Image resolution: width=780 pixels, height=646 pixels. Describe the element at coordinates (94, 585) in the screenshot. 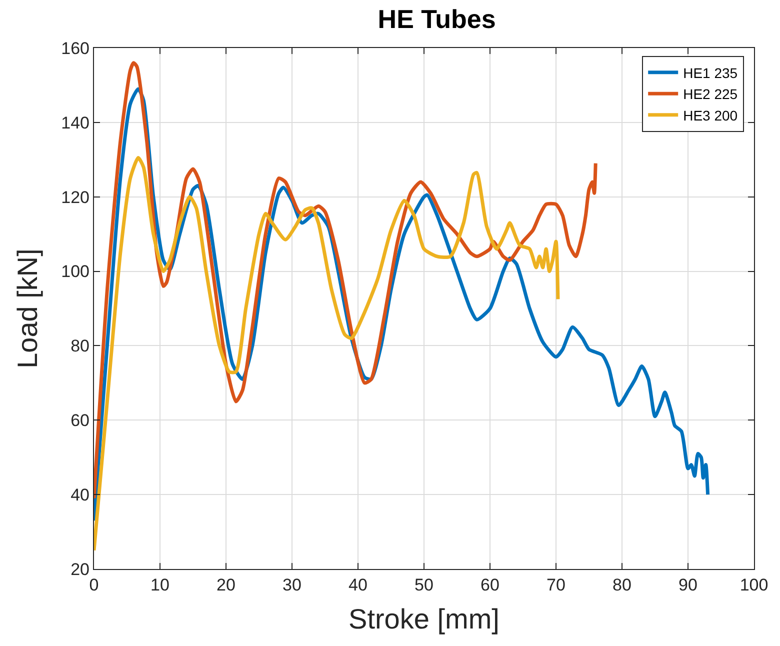

I see `x-tick-label: 0` at that location.